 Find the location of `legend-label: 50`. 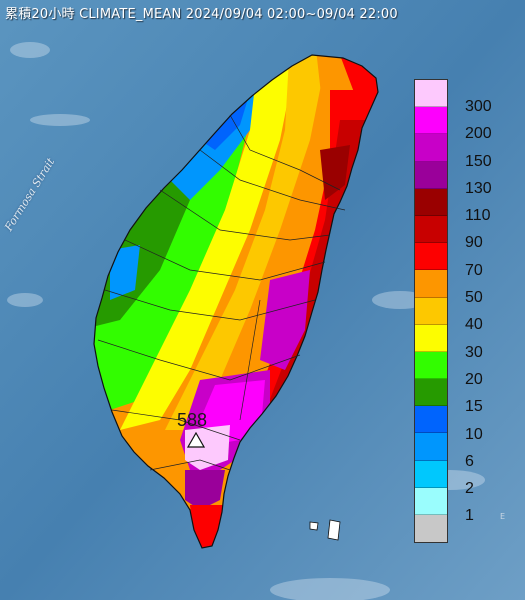

legend-label: 50 is located at coordinates (474, 298).